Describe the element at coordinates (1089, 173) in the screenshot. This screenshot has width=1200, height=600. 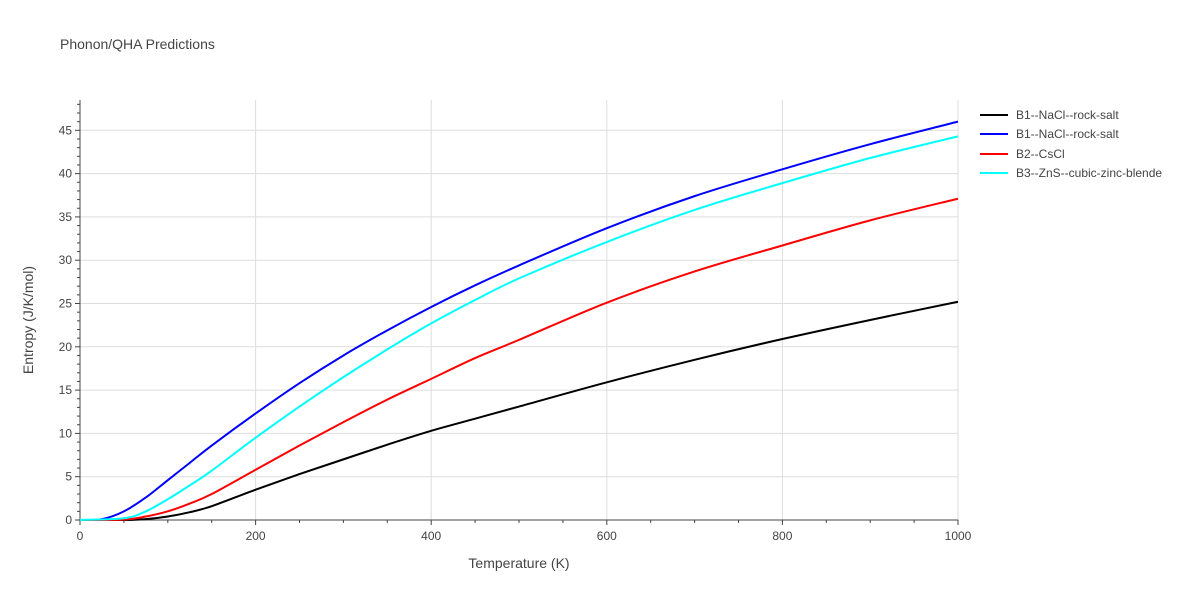
I see `legend-label: B3--ZnS--cubic-zinc-blende` at that location.